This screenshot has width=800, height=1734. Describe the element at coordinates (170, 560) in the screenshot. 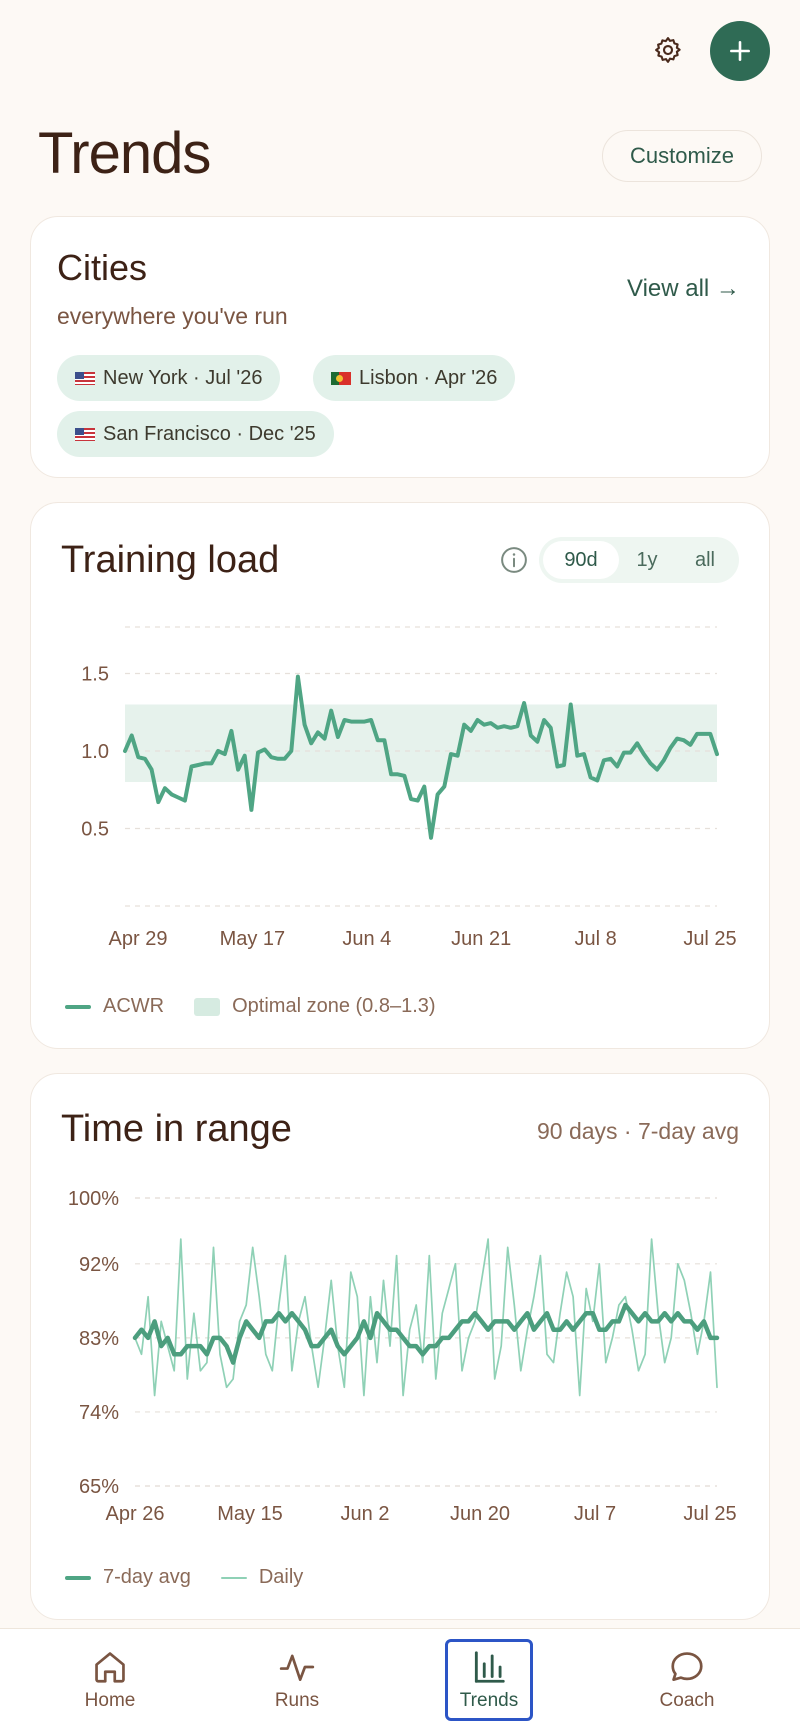

I see `training-load-title: Training load` at that location.